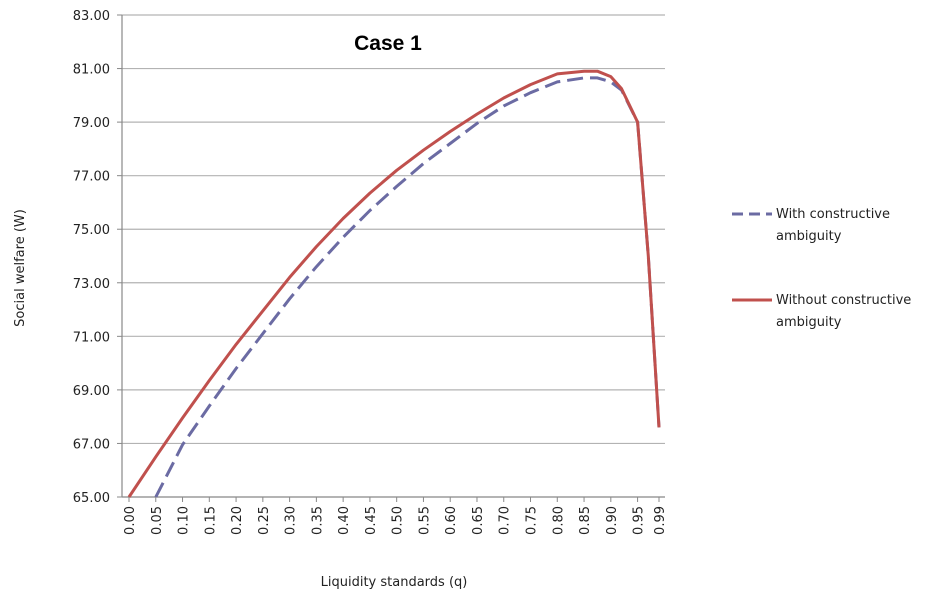  Describe the element at coordinates (843, 300) in the screenshot. I see `legend-label: Without constructive` at that location.